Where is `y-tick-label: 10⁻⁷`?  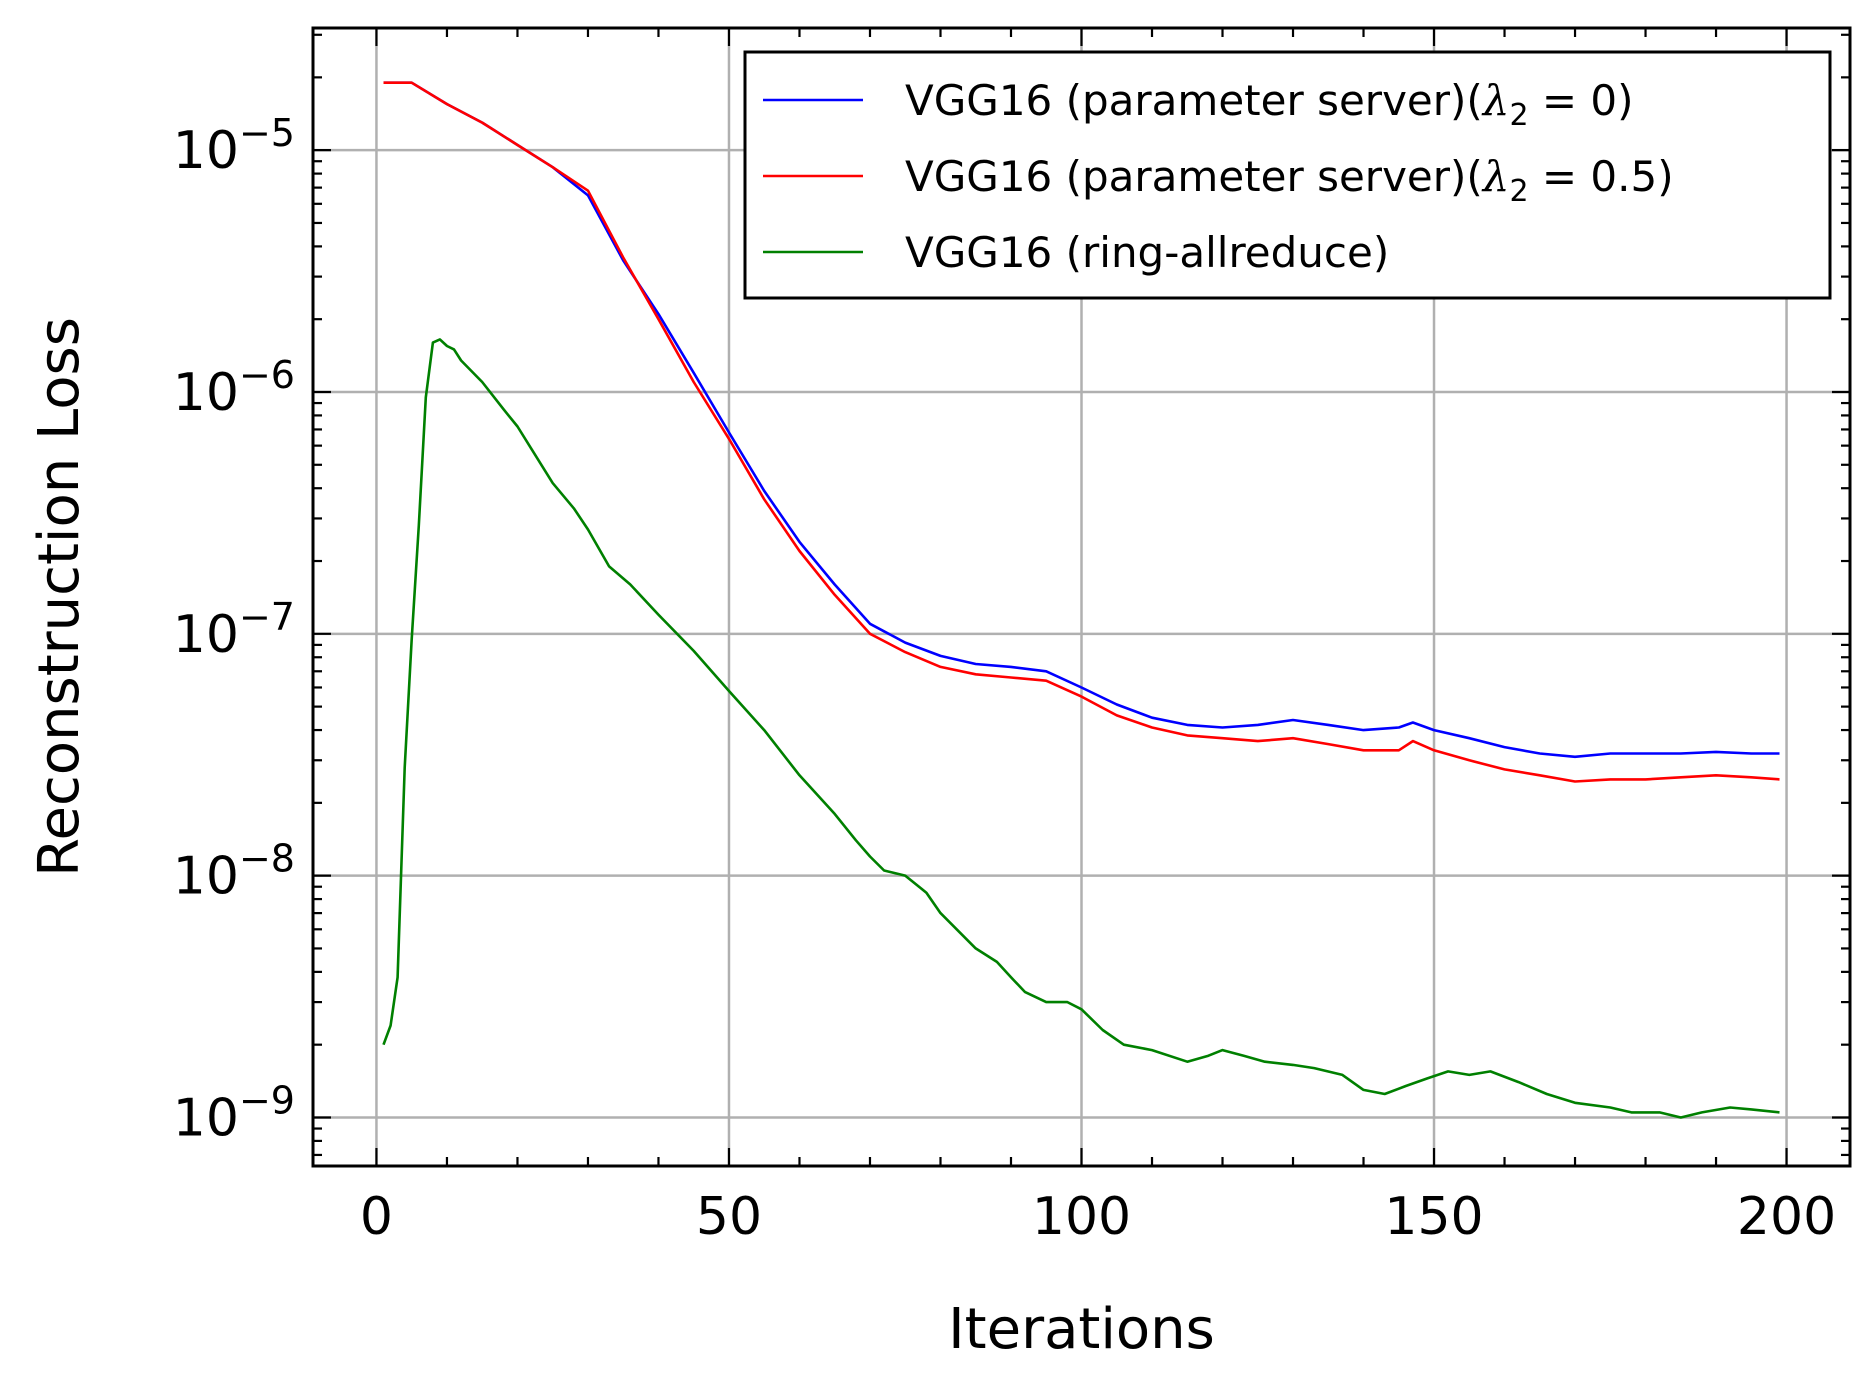 y-tick-label: 10⁻⁷ is located at coordinates (234, 630).